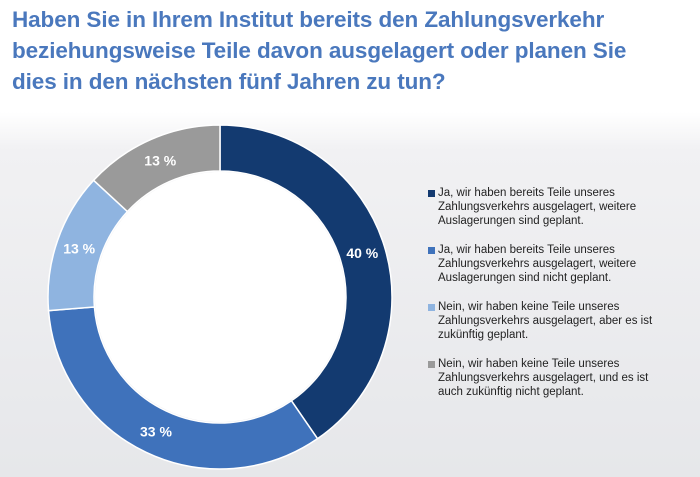 Image resolution: width=700 pixels, height=477 pixels. Describe the element at coordinates (362, 253) in the screenshot. I see `slice-label-1: 40 %` at that location.